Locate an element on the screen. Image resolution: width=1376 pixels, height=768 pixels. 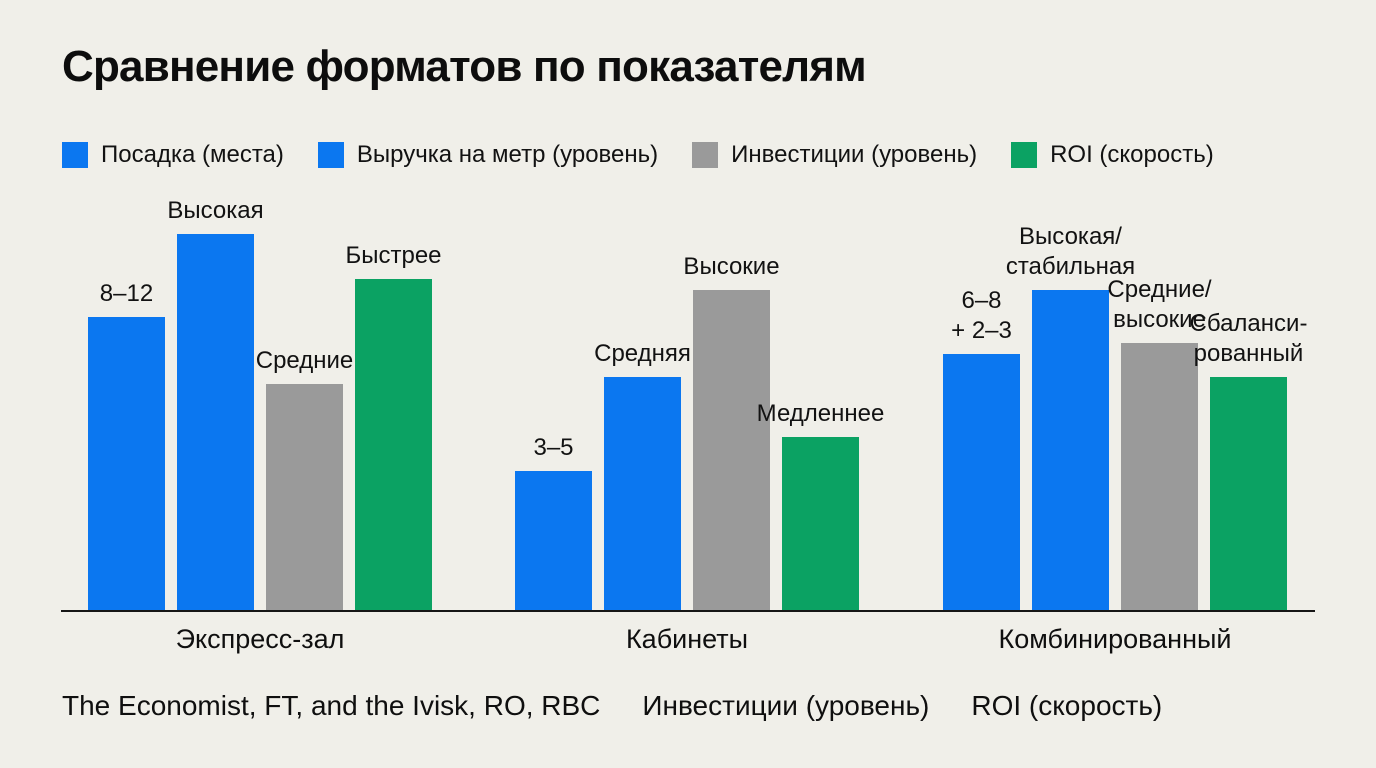
bar-value-label: Высокая/ стабильная is located at coordinates (1070, 251).